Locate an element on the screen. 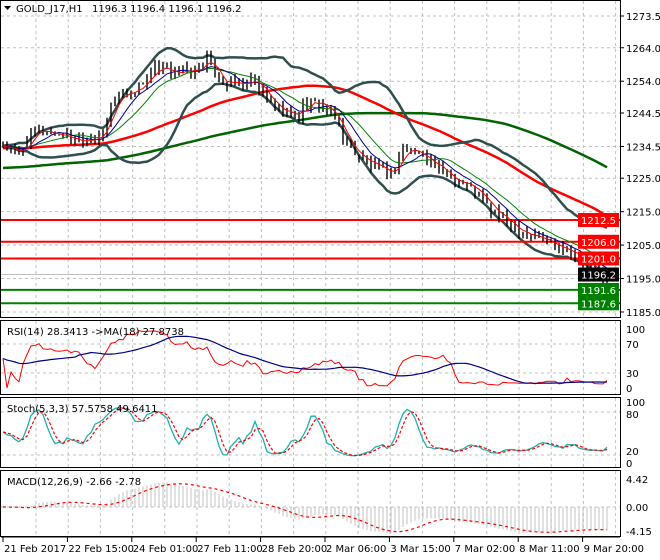 Image resolution: width=660 pixels, height=560 pixels. rsi-ma-line is located at coordinates (305, 359).